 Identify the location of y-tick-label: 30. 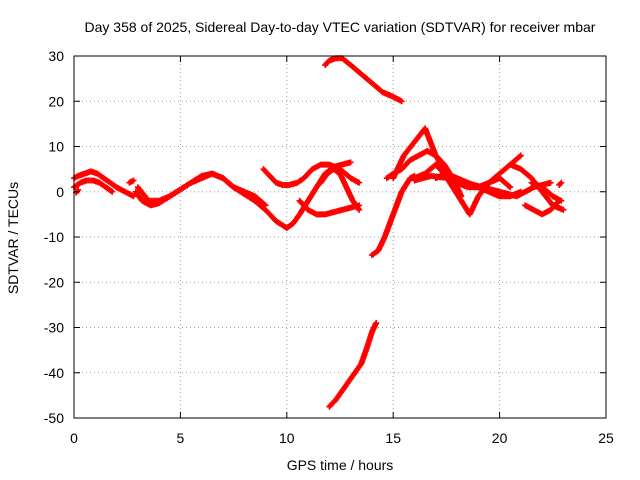
(56, 56).